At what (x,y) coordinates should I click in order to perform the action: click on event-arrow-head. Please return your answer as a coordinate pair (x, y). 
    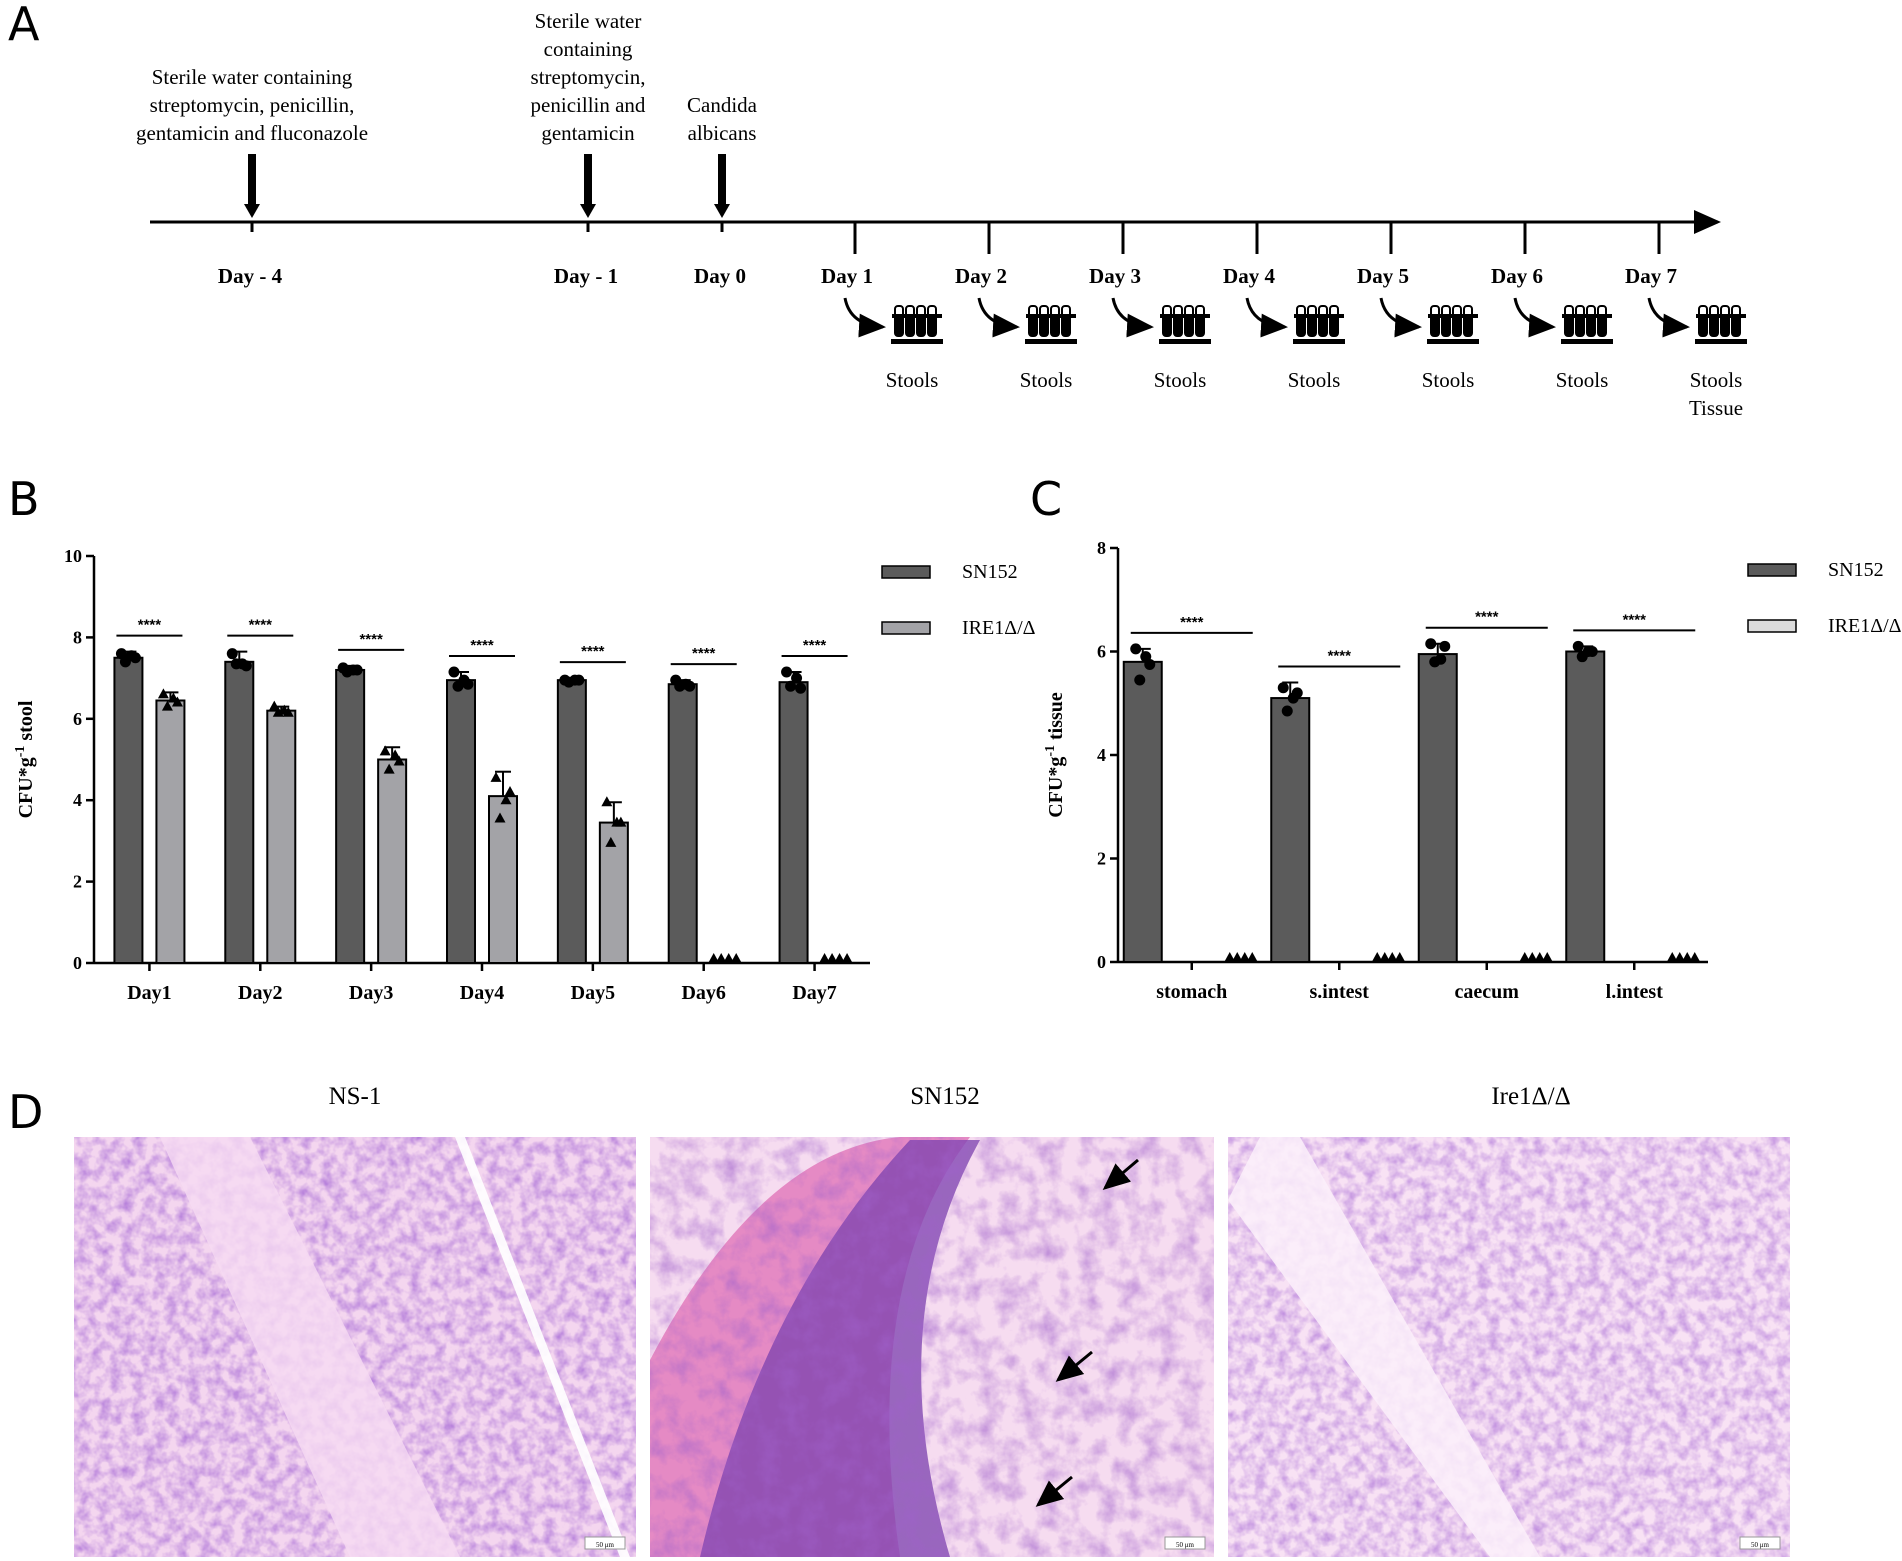
    Looking at the image, I should click on (588, 211).